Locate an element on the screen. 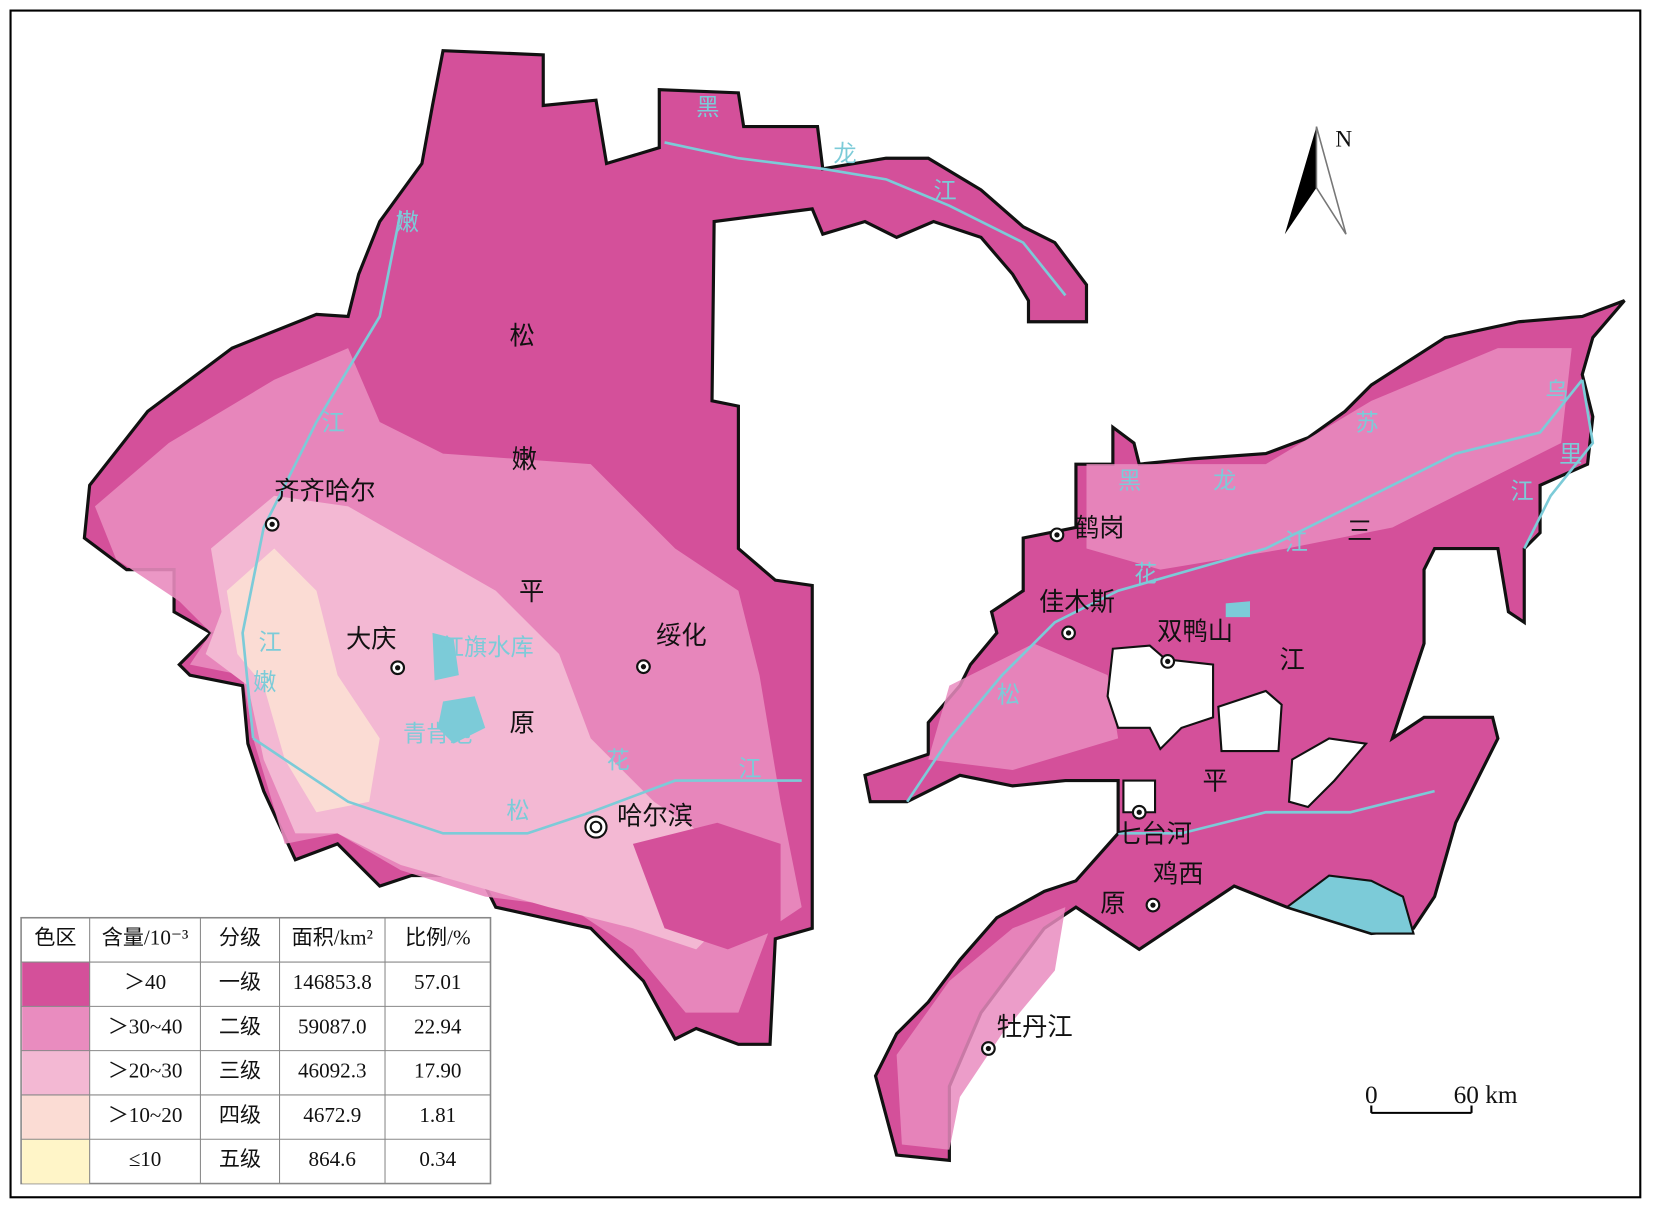  region-label: 江 is located at coordinates (1292, 659).